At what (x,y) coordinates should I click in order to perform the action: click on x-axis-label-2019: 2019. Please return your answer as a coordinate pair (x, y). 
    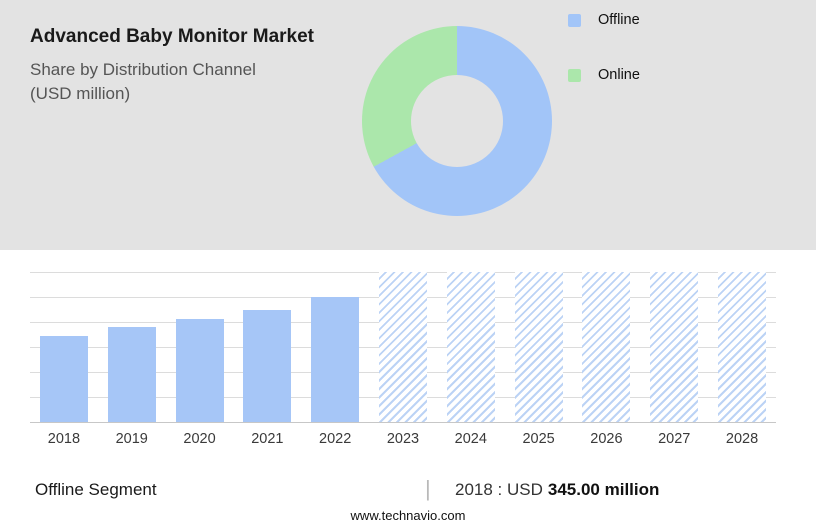
    Looking at the image, I should click on (131, 439).